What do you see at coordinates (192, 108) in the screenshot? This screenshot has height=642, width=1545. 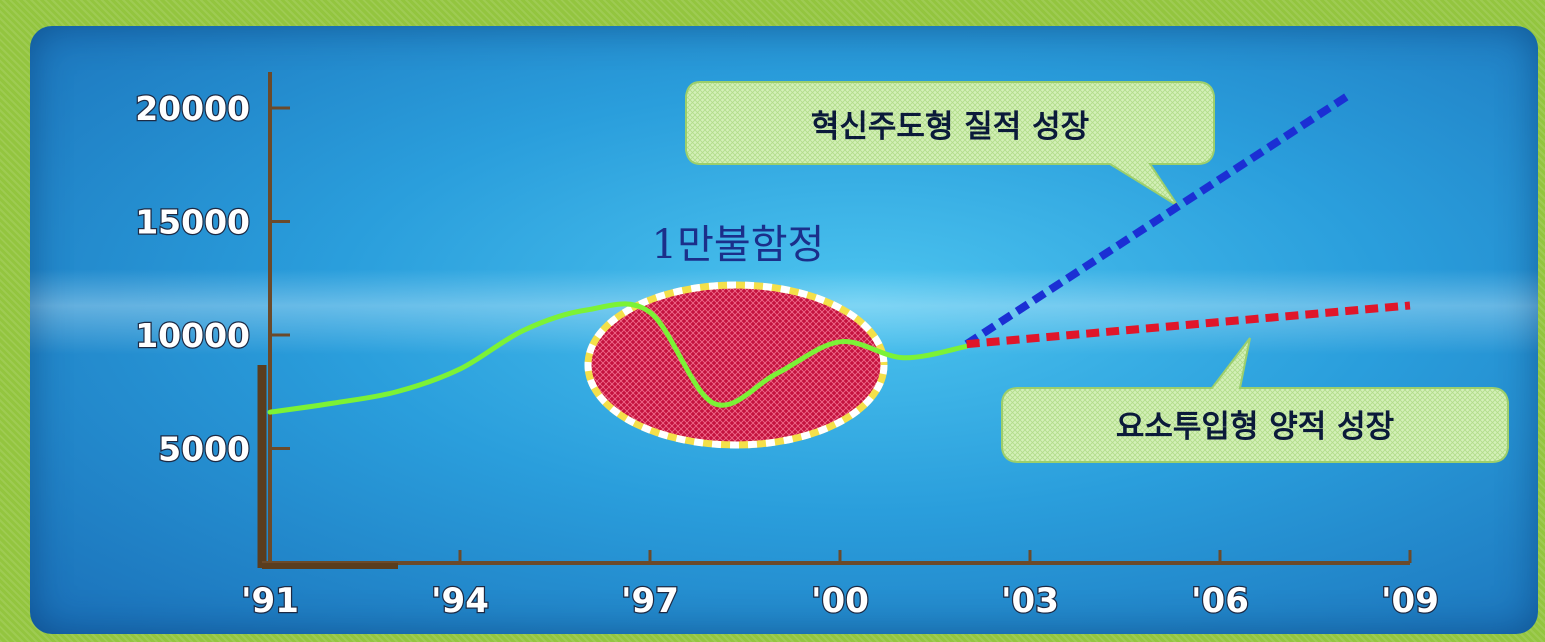 I see `y-tick-label-20000: 20000` at bounding box center [192, 108].